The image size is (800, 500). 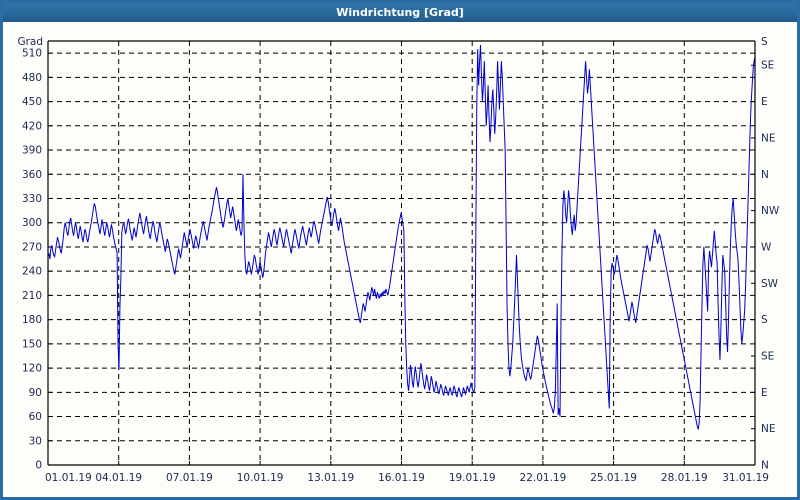 What do you see at coordinates (32, 175) in the screenshot?
I see `y-tick-label: 360` at bounding box center [32, 175].